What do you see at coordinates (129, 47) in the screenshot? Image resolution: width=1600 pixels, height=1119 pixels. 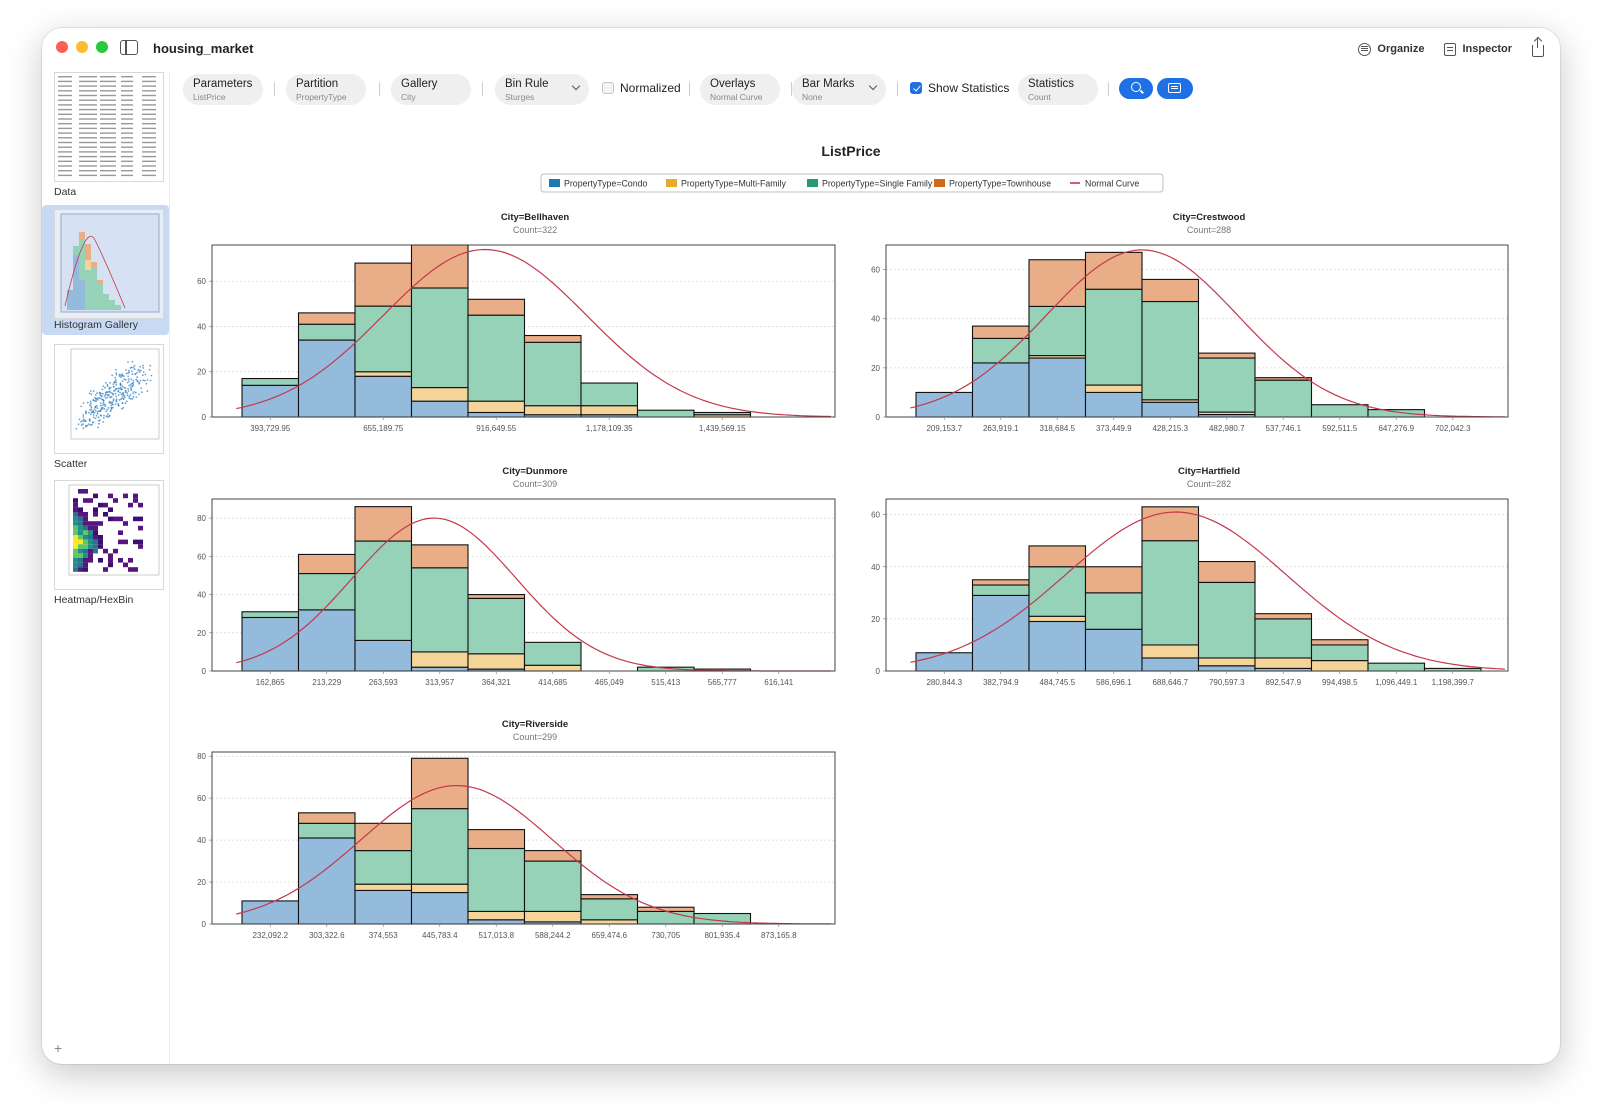 I see `sidebar-toggle-icon` at bounding box center [129, 47].